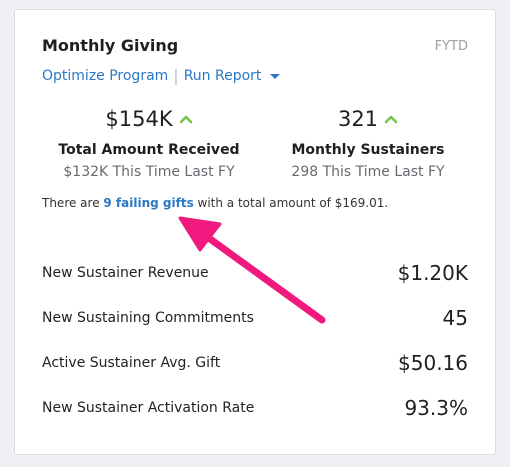 This screenshot has width=510, height=467. What do you see at coordinates (433, 362) in the screenshot?
I see `metric-value: $50.16` at bounding box center [433, 362].